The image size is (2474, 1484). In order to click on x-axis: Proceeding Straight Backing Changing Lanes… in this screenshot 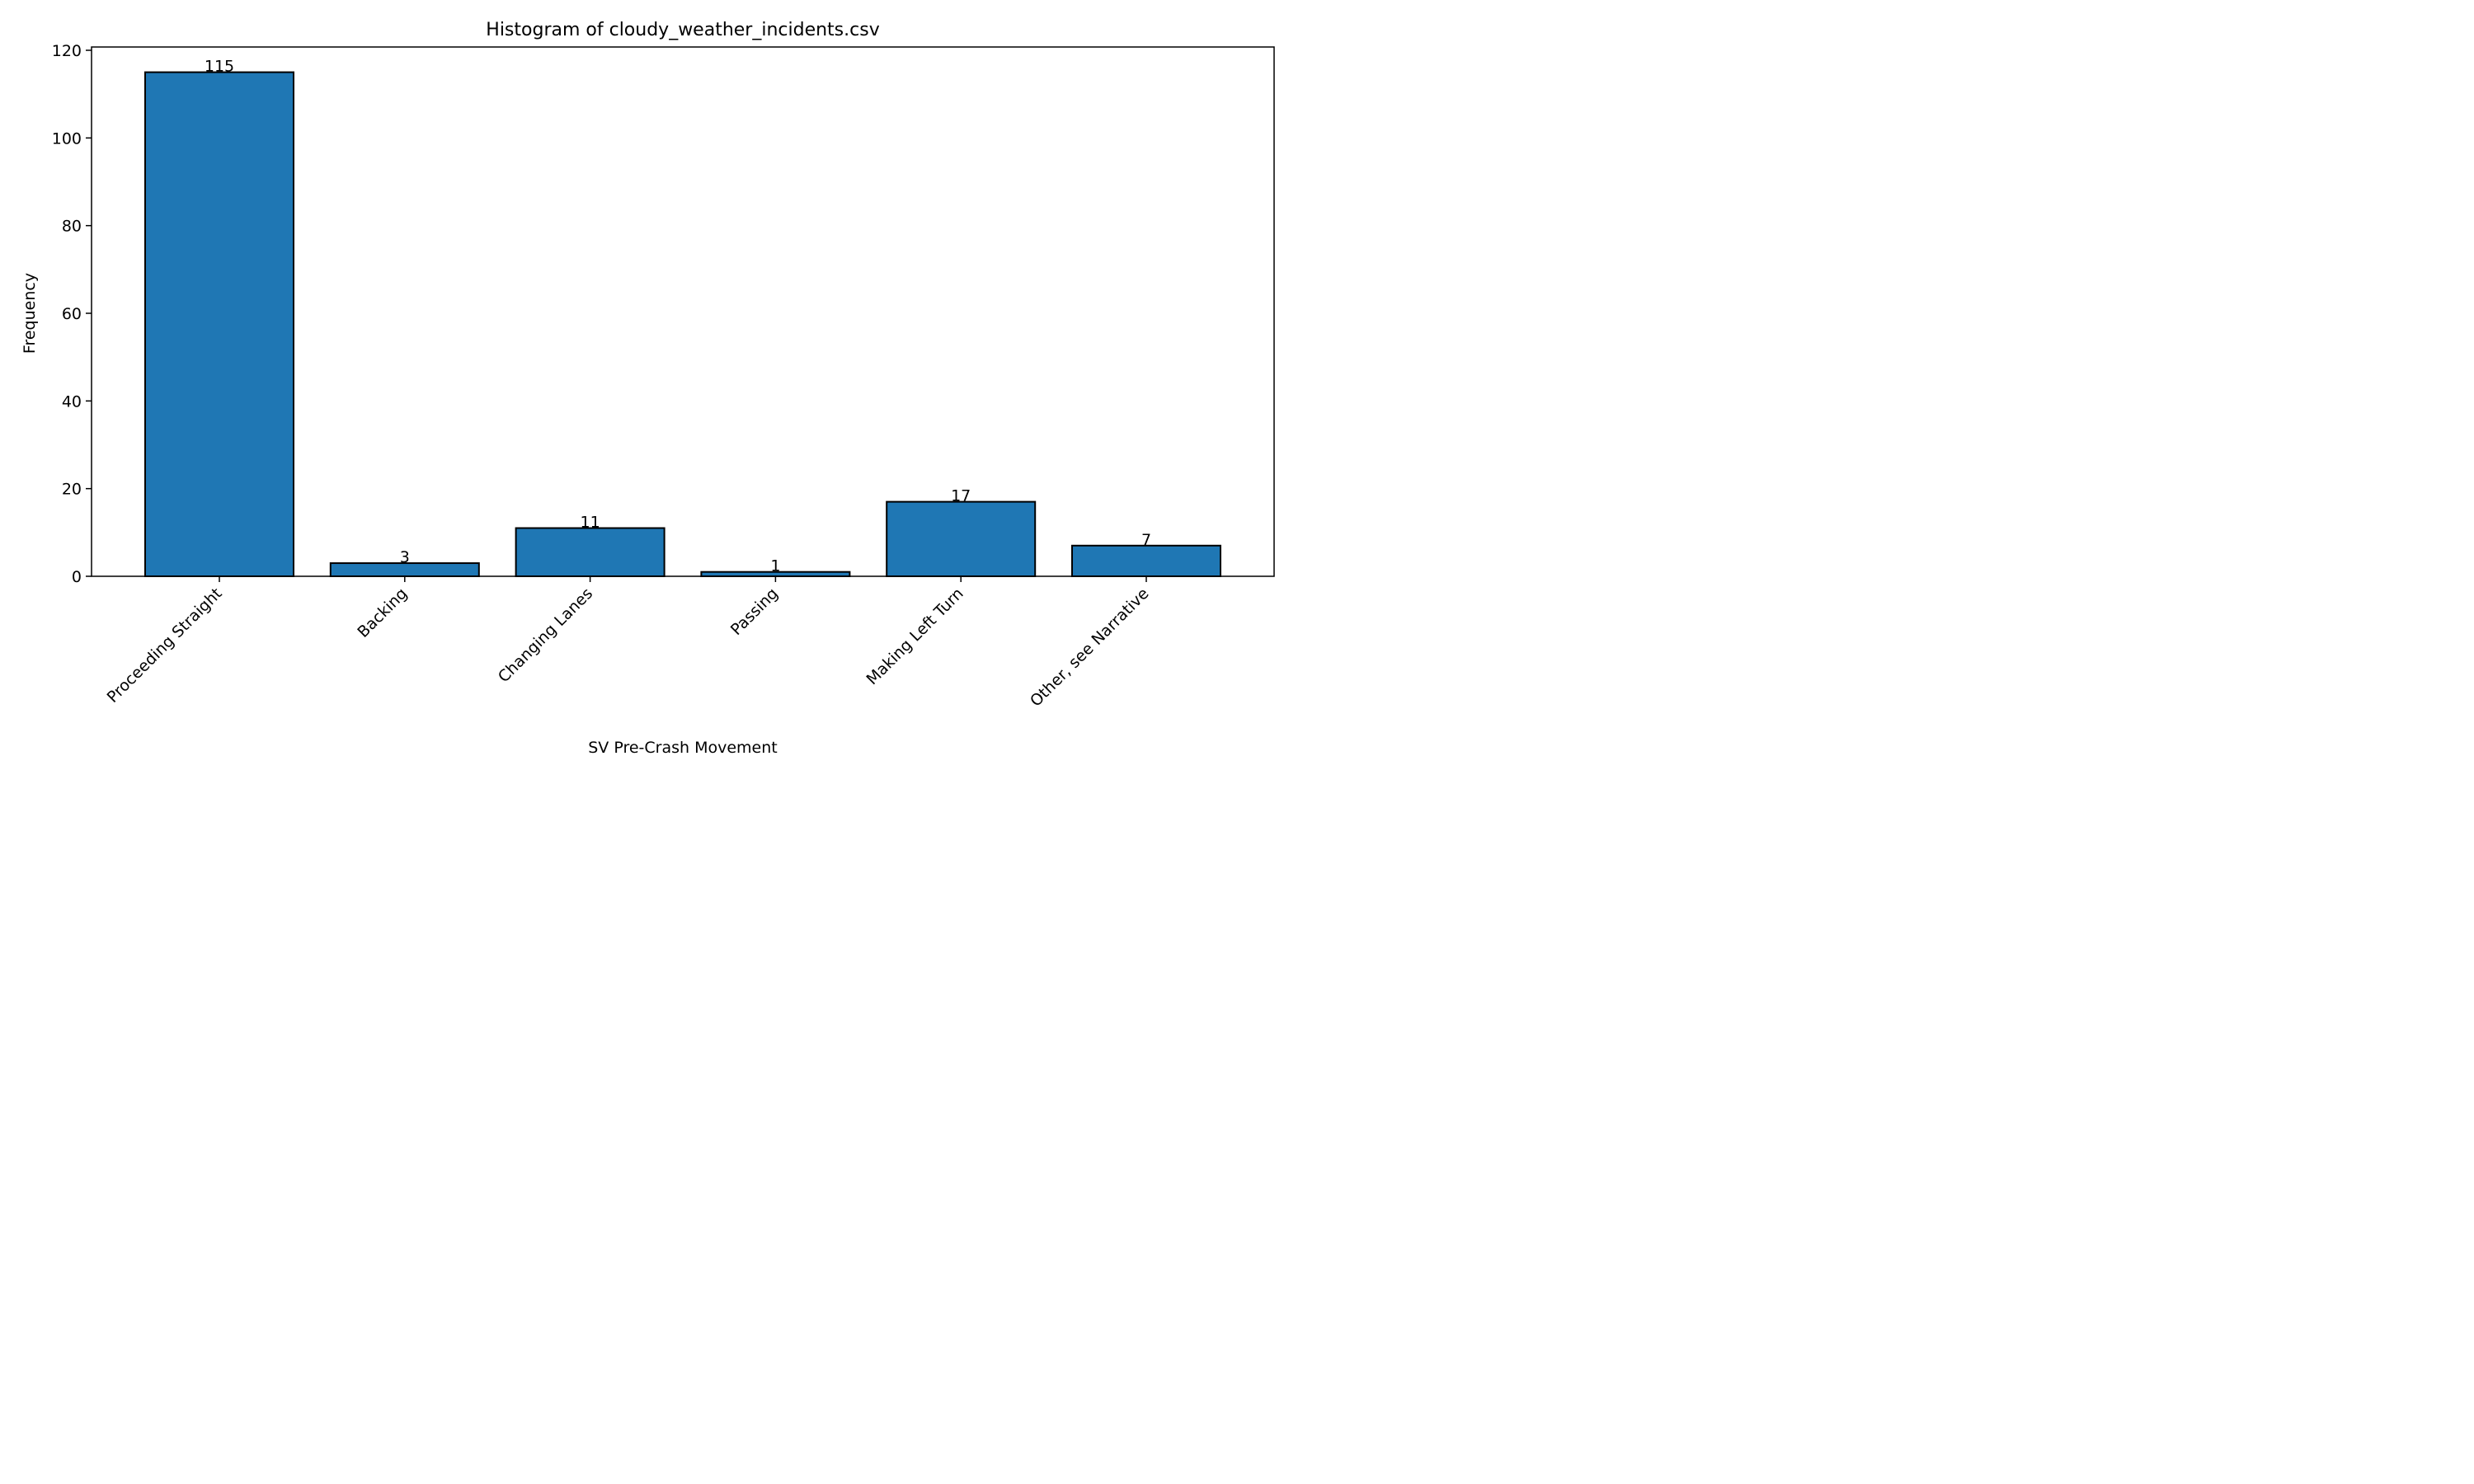, I will do `click(628, 643)`.